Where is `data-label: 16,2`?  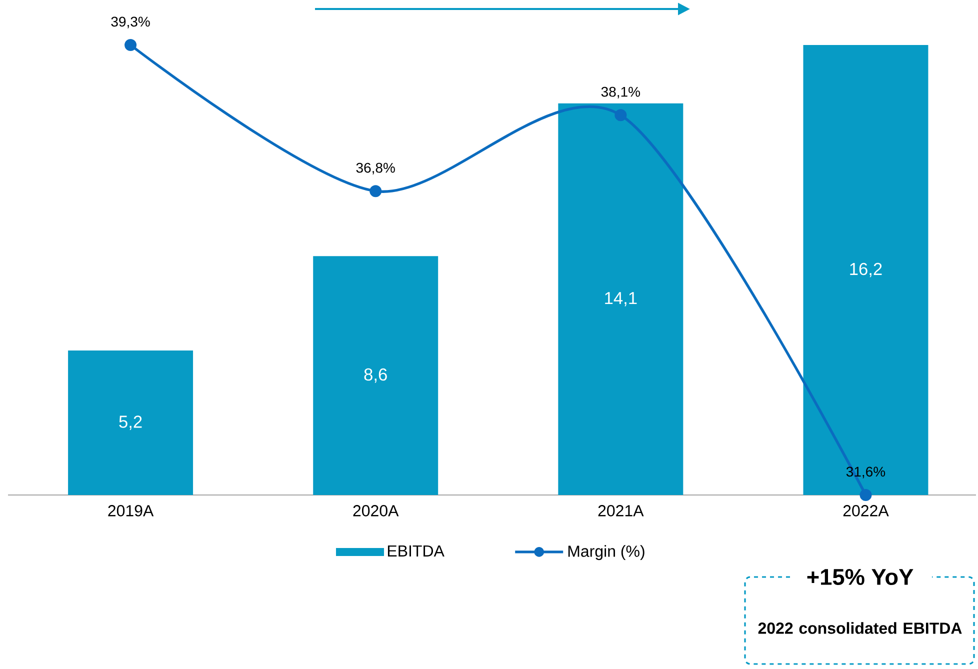 data-label: 16,2 is located at coordinates (866, 270).